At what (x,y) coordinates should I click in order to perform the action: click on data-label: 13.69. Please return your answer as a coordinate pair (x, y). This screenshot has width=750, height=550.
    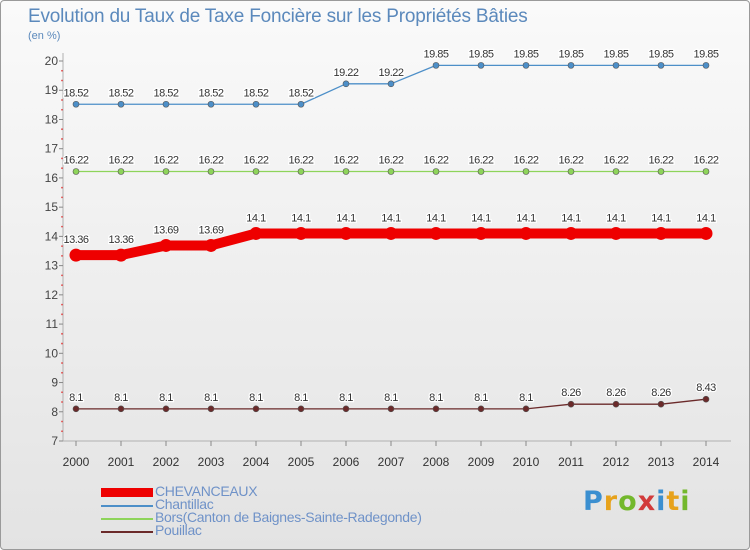
    Looking at the image, I should click on (210, 230).